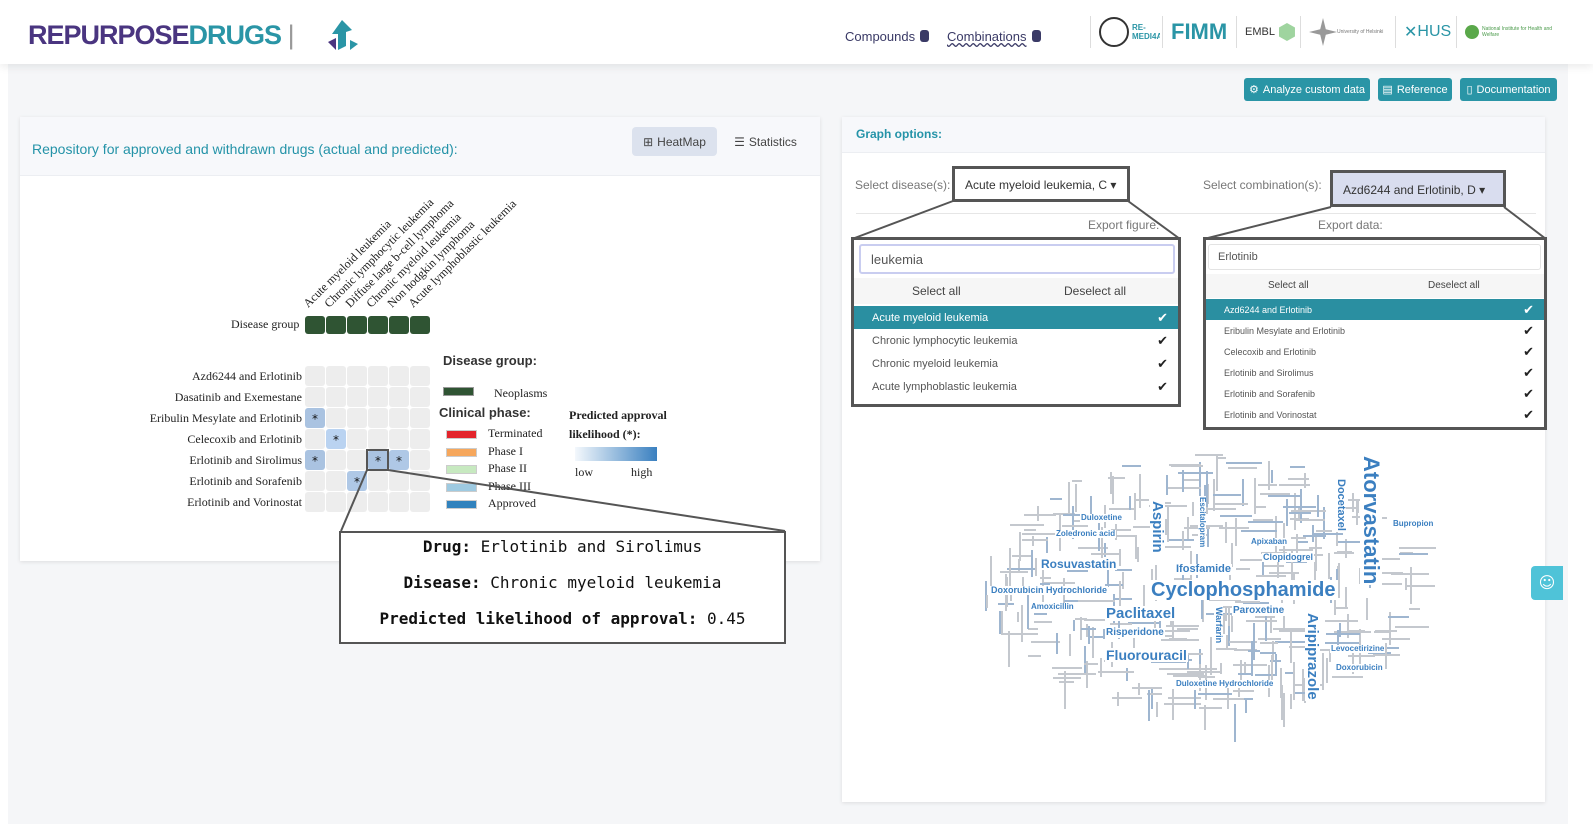 This screenshot has height=832, width=1593. I want to click on wordcloud-word: Atorvastatin, so click(1371, 520).